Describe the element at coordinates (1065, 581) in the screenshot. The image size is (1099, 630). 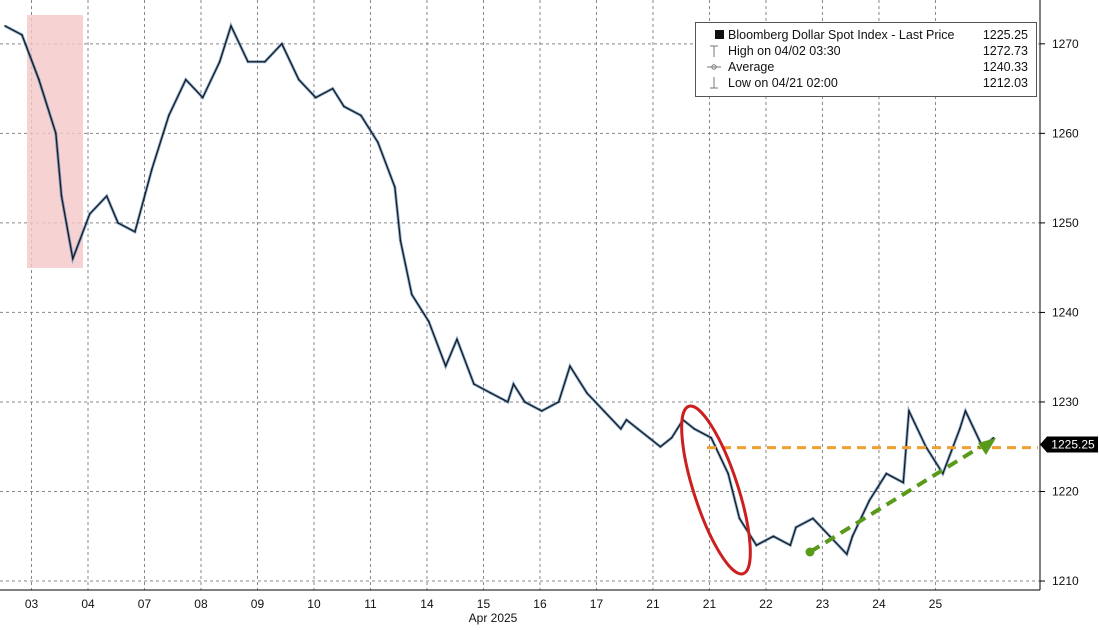
I see `y-tick-label: 1210` at that location.